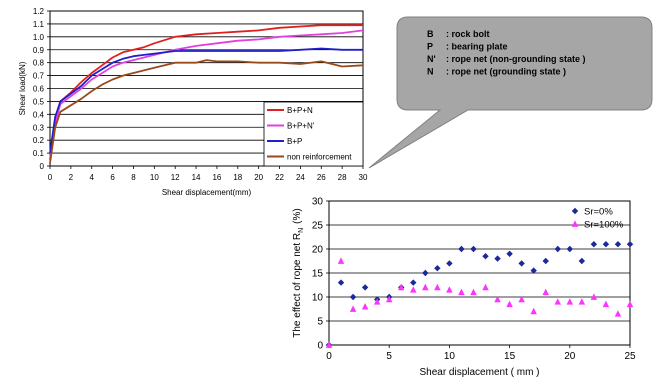  Describe the element at coordinates (298, 273) in the screenshot. I see `chart2-y-axis-label: The effect of rope net RN (%)` at that location.